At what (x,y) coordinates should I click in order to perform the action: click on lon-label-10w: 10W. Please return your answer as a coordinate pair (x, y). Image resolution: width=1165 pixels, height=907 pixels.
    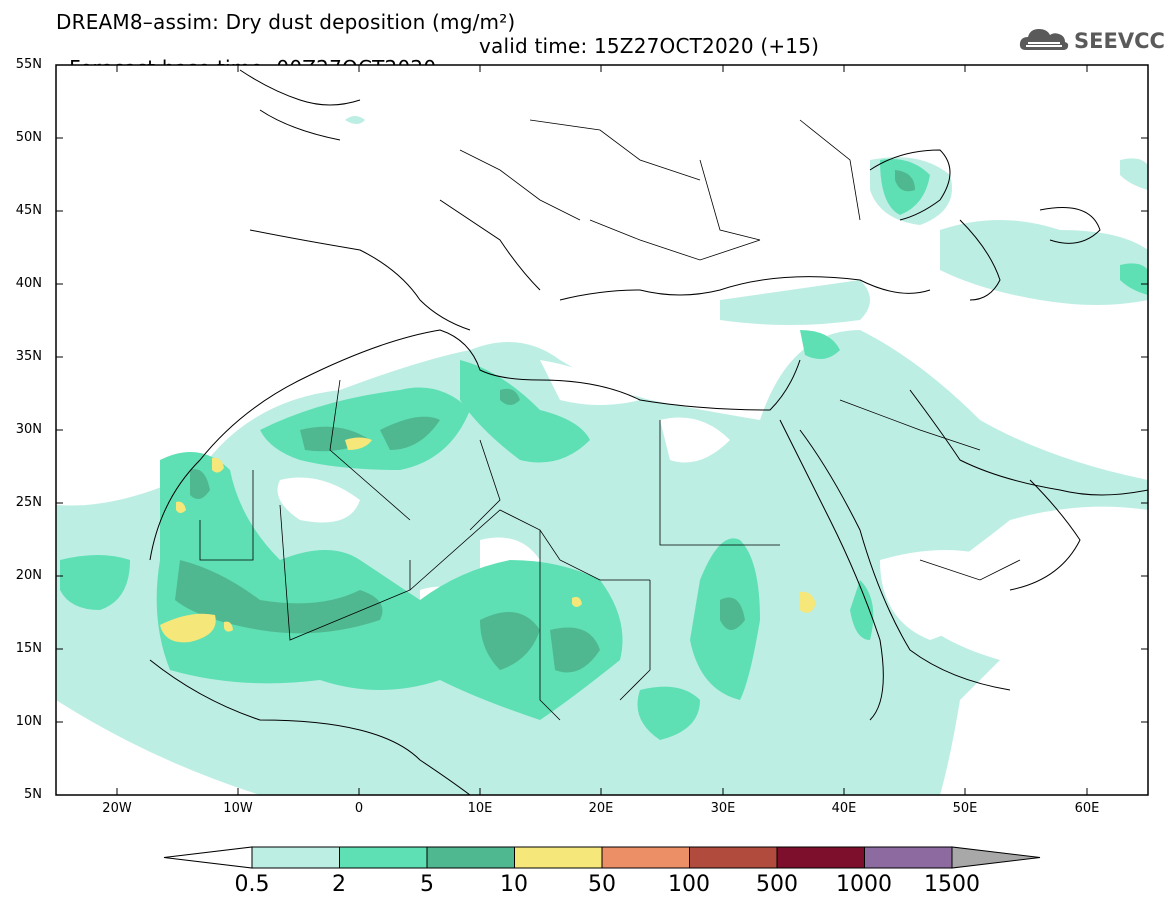
    Looking at the image, I should click on (238, 808).